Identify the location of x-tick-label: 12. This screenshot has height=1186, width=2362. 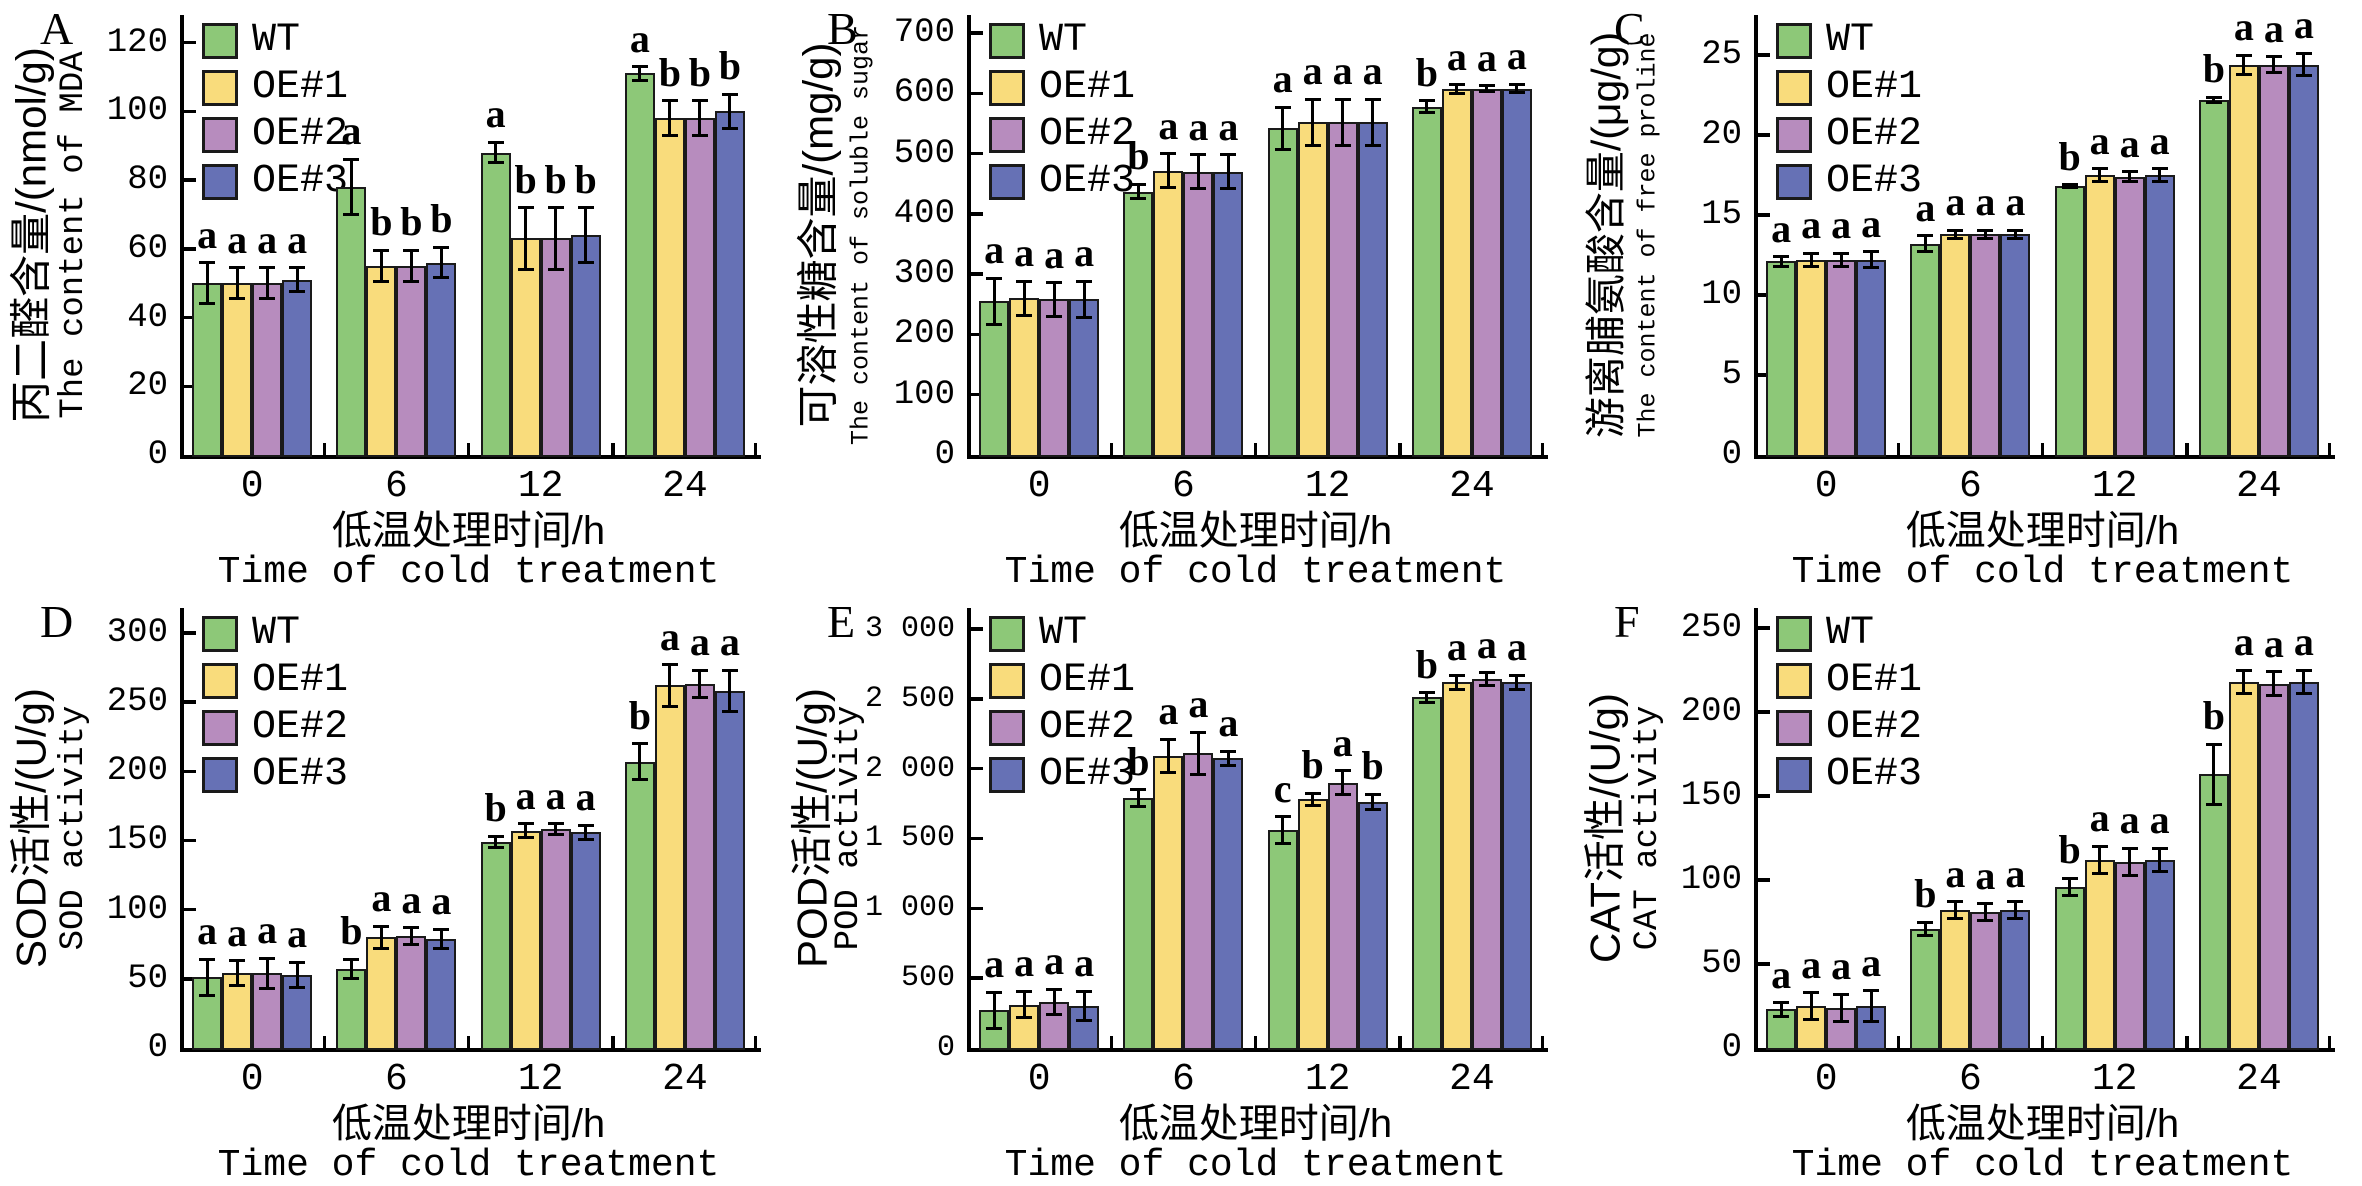
(2114, 1079).